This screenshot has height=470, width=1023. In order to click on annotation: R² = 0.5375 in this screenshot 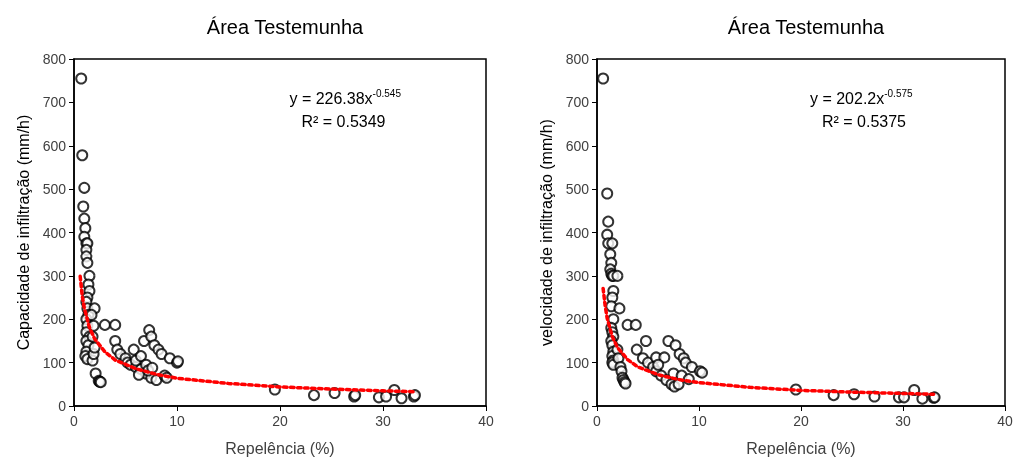, I will do `click(864, 121)`.